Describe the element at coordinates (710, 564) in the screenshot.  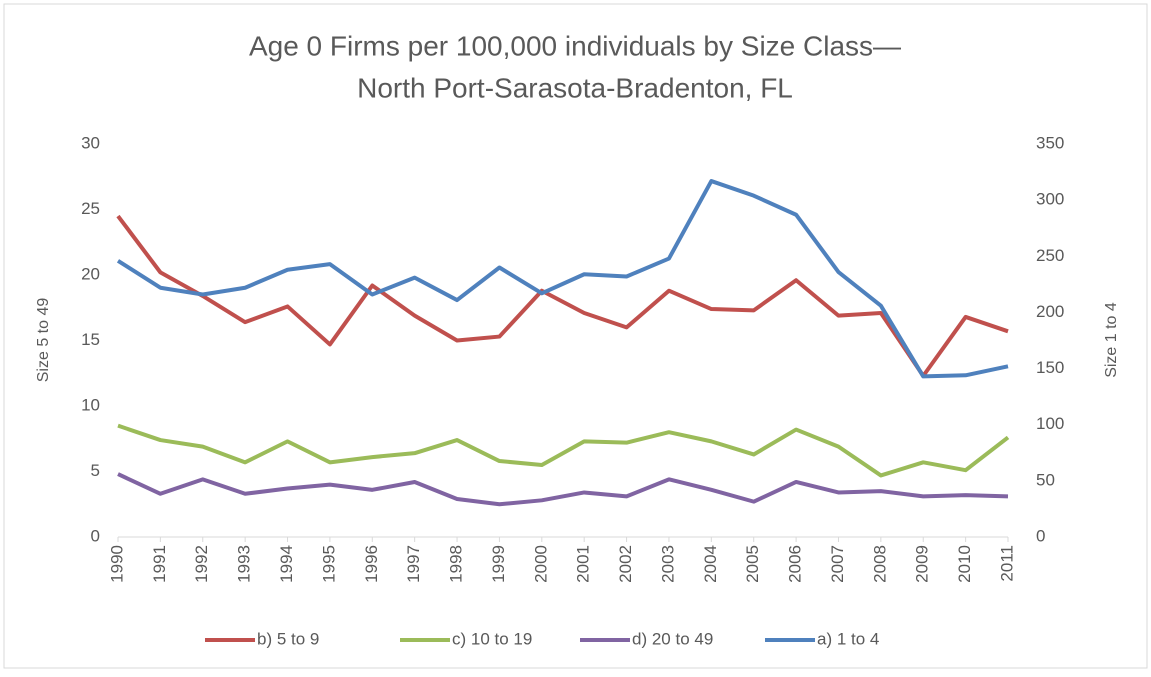
I see `x-tick-label: 2004` at that location.